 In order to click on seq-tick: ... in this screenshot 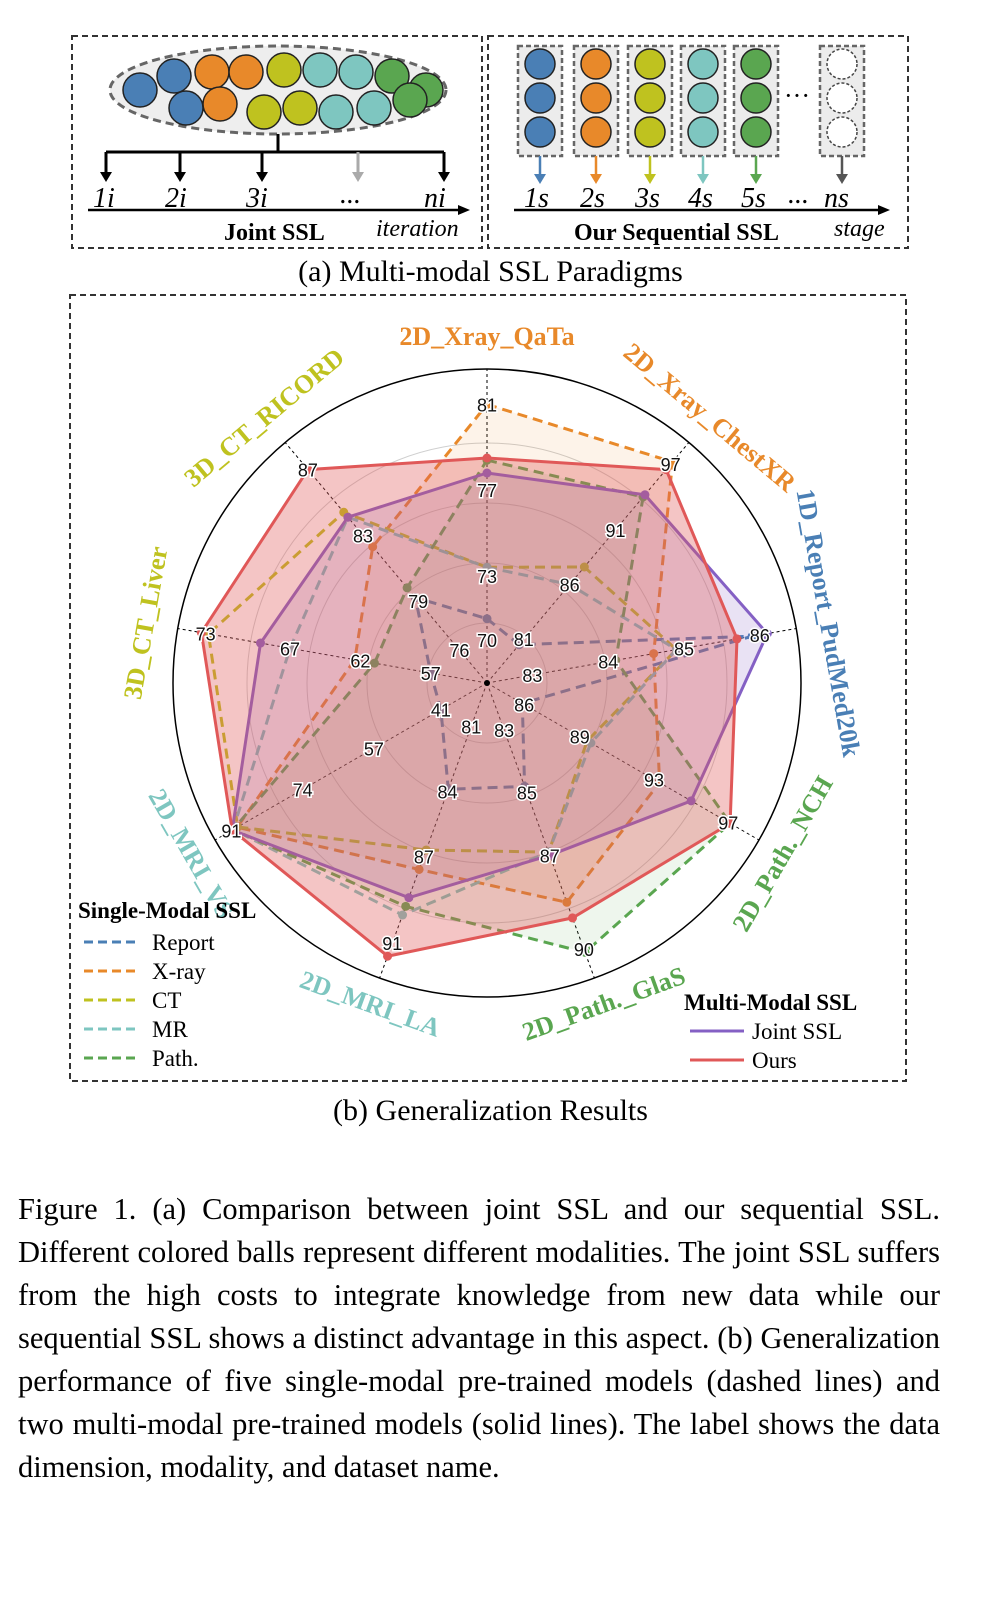, I will do `click(798, 194)`.